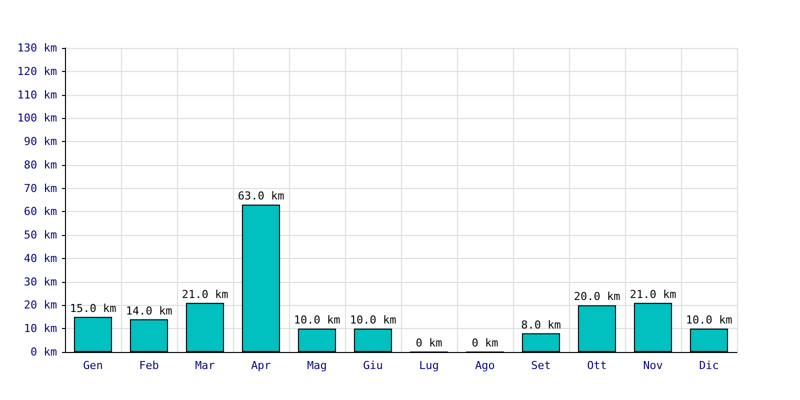 The width and height of the screenshot is (800, 400). Describe the element at coordinates (317, 365) in the screenshot. I see `x-tick-label: Mag` at that location.